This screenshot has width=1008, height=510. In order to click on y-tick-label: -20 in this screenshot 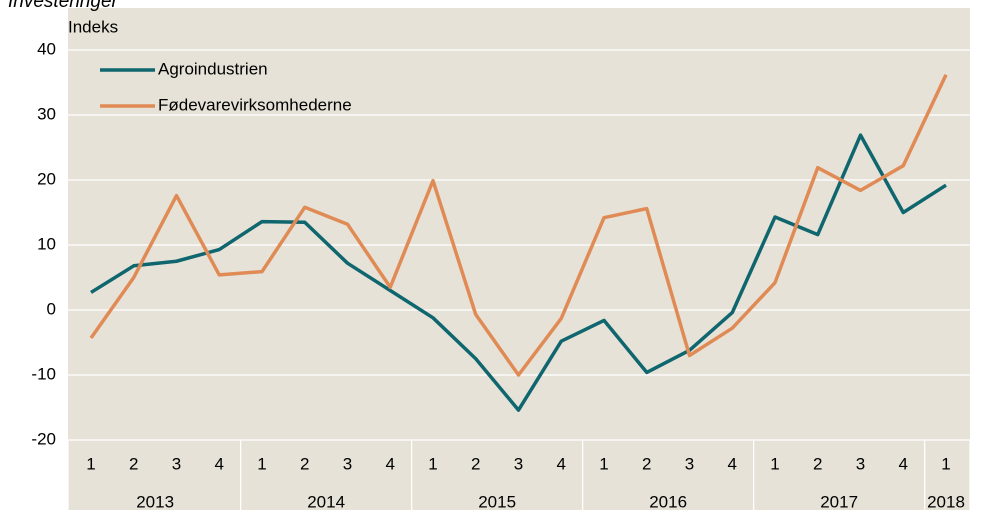, I will do `click(43, 438)`.